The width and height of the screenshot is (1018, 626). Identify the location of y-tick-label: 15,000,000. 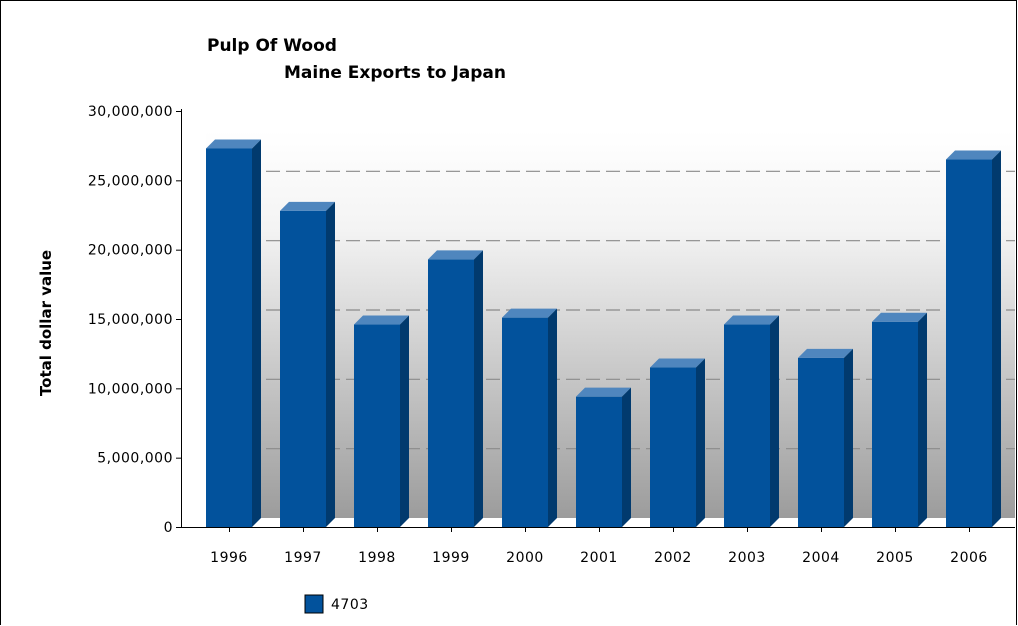
(130, 320).